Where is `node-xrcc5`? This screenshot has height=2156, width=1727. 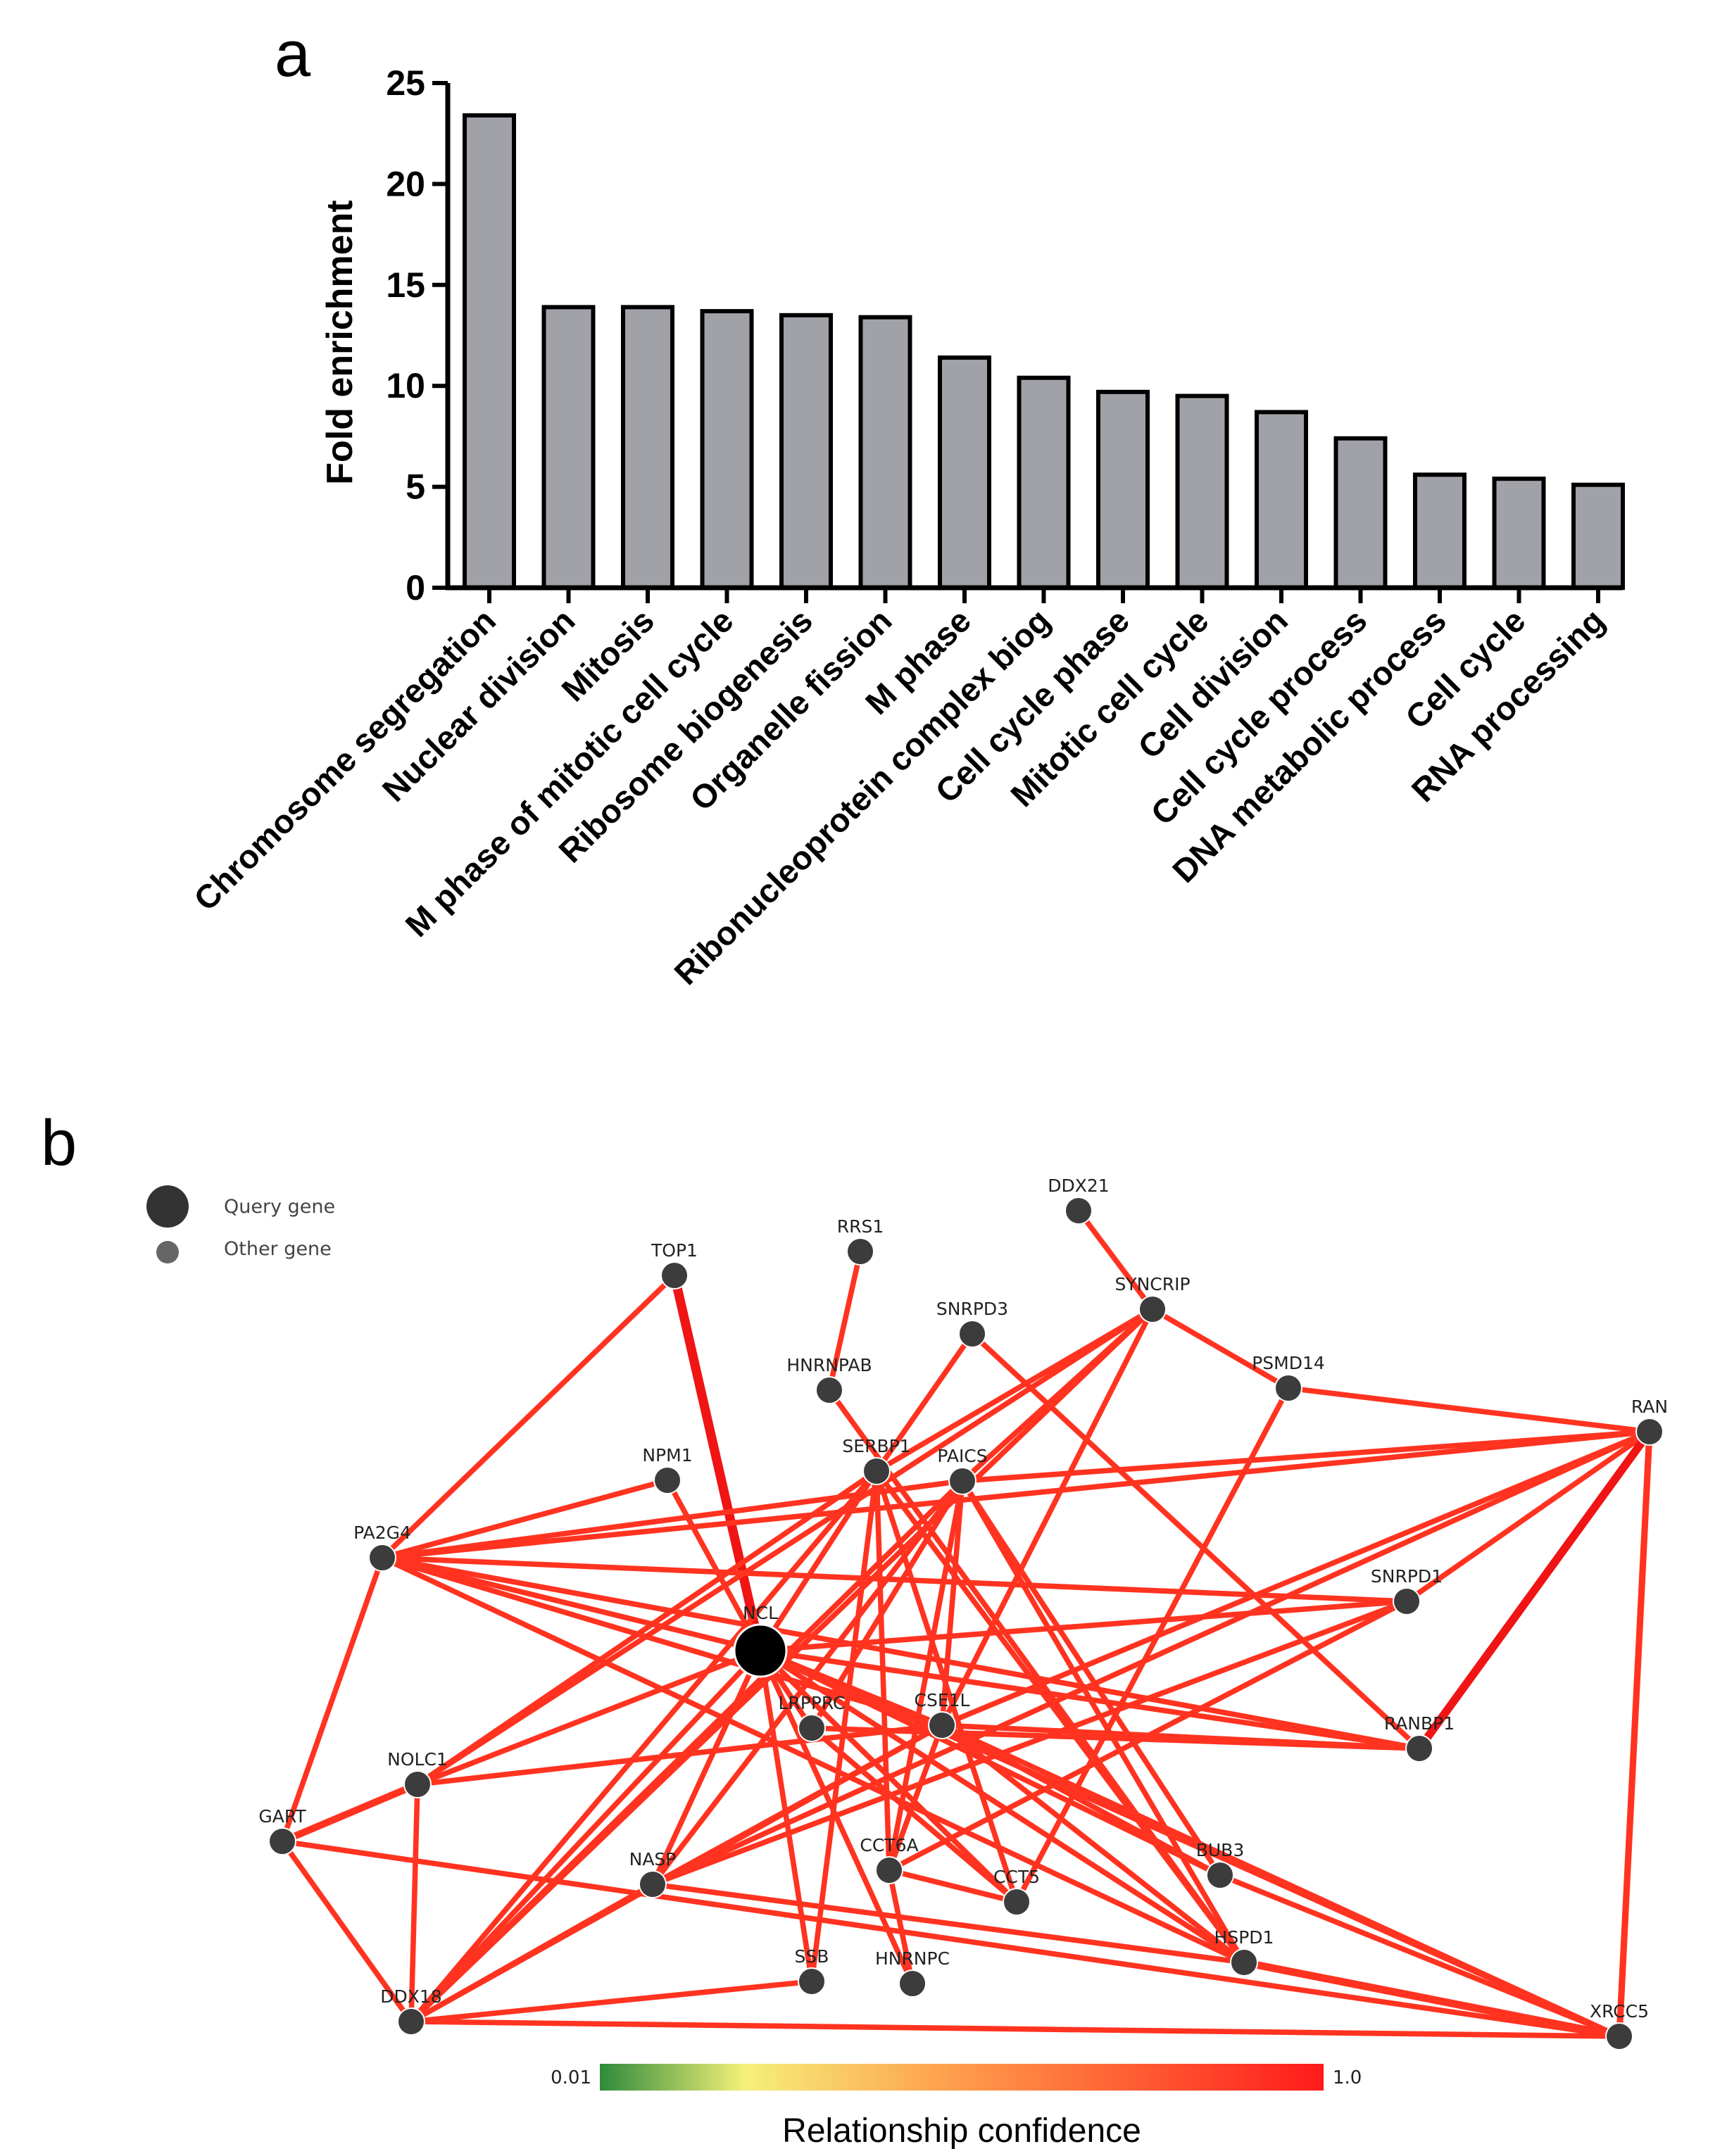
node-xrcc5 is located at coordinates (1619, 2036).